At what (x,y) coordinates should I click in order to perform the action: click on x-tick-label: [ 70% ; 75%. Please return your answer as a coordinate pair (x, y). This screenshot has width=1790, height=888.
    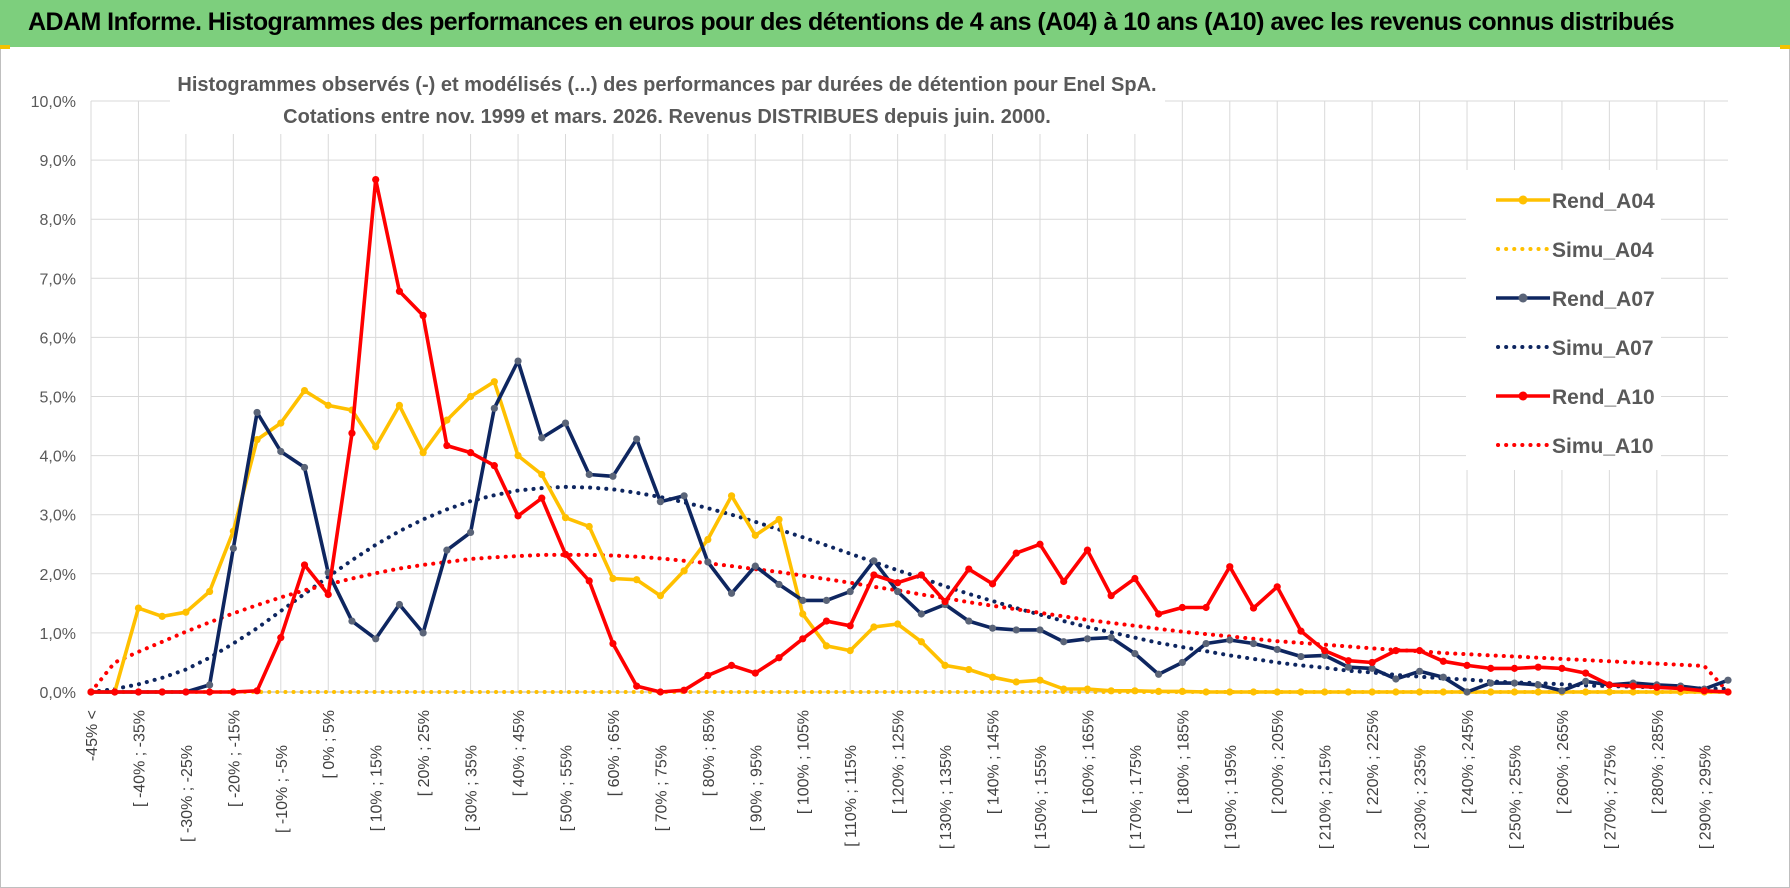
    Looking at the image, I should click on (661, 788).